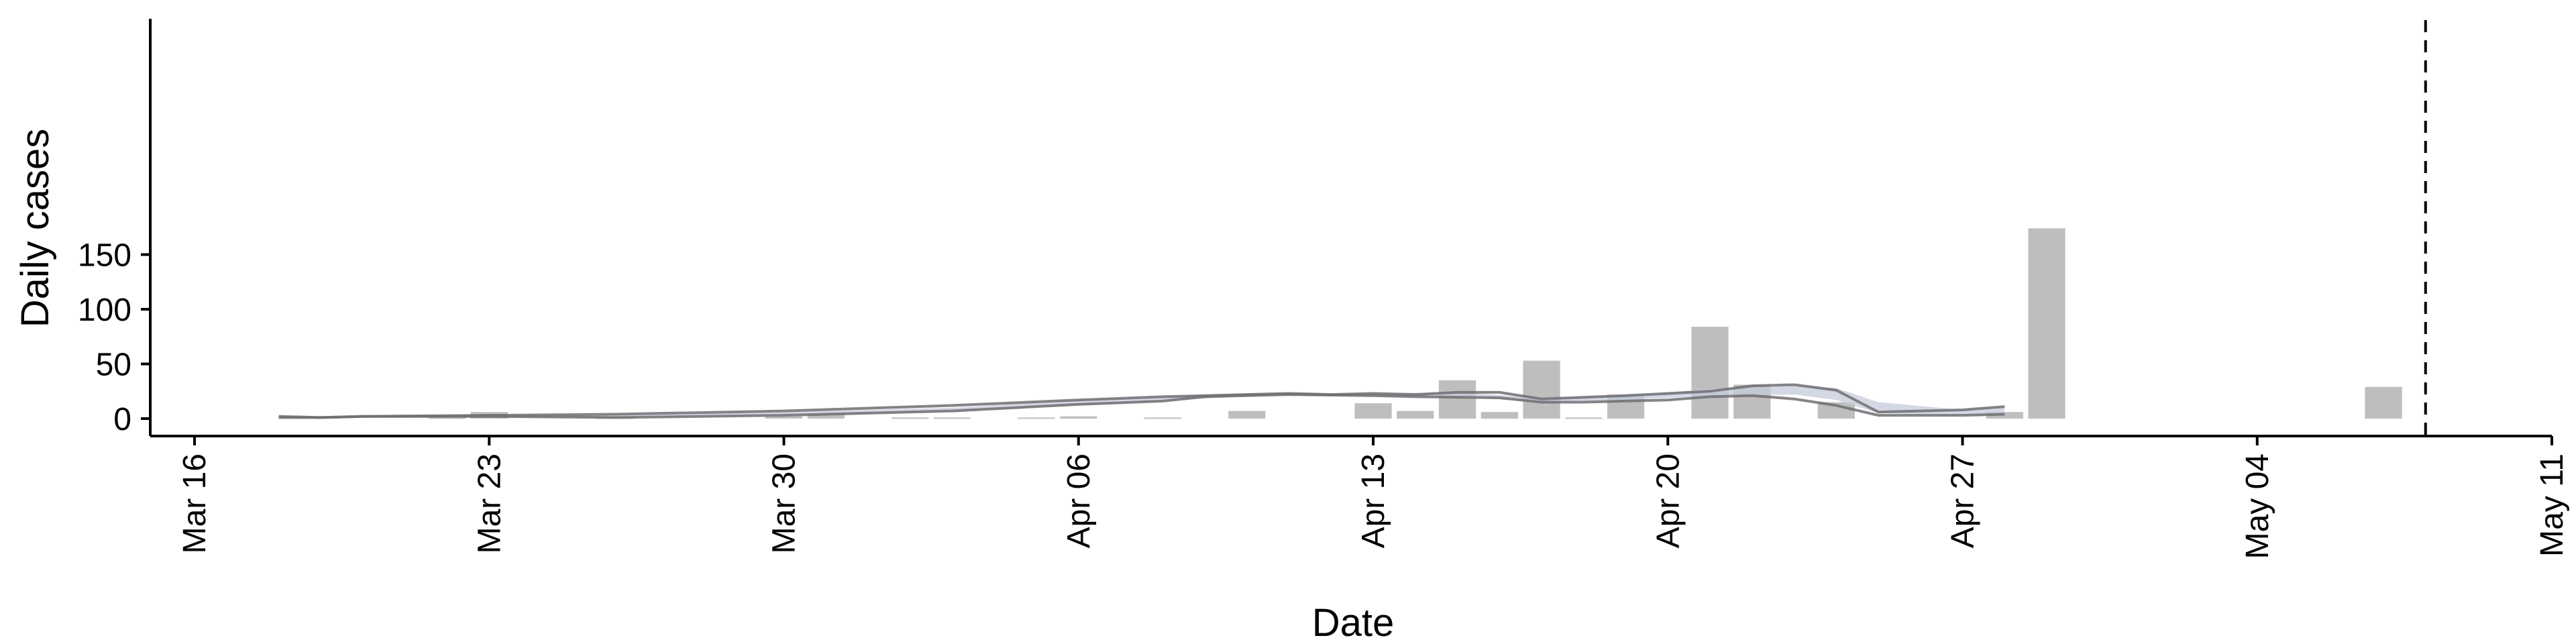 The image size is (2576, 644). What do you see at coordinates (1668, 500) in the screenshot?
I see `x-tick-label: Apr 20` at bounding box center [1668, 500].